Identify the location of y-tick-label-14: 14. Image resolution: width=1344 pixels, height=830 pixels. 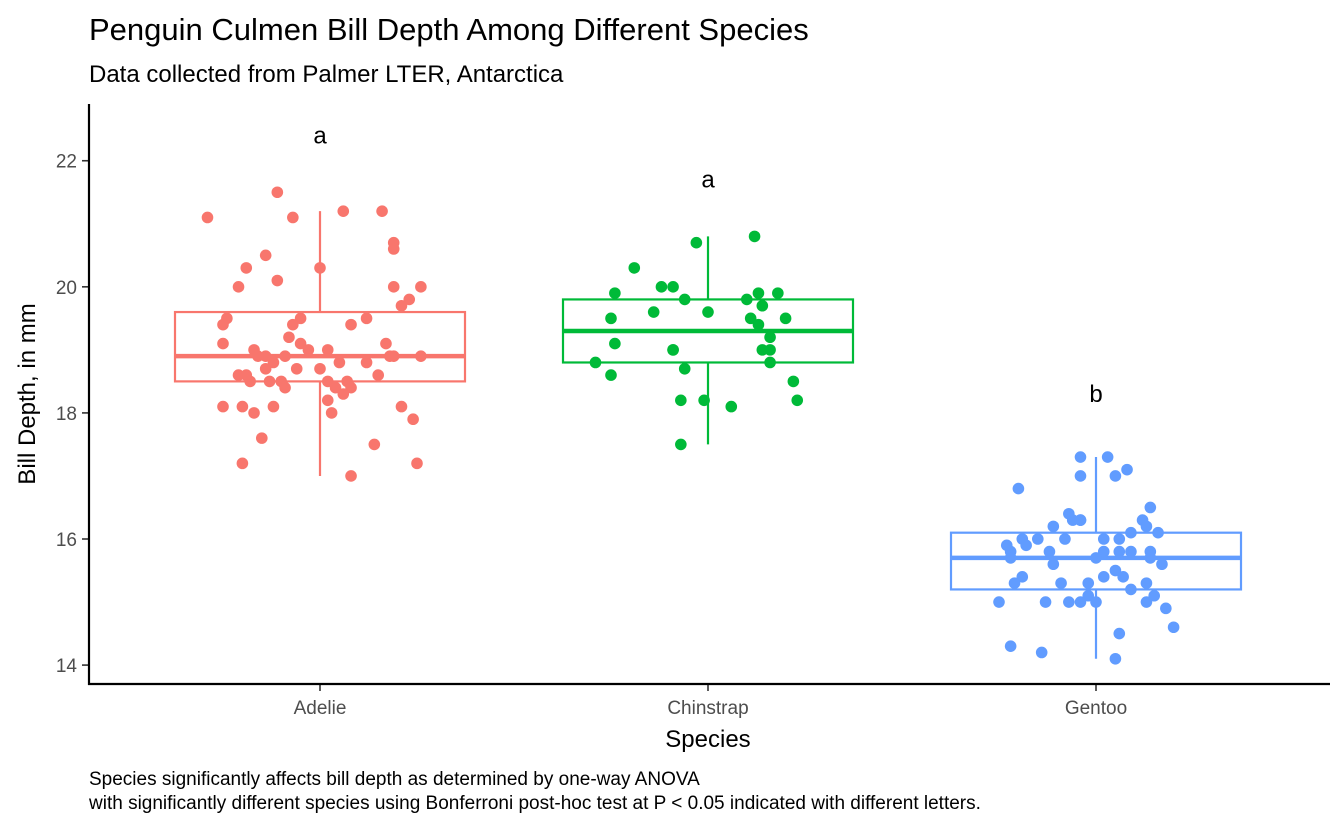
(67, 666).